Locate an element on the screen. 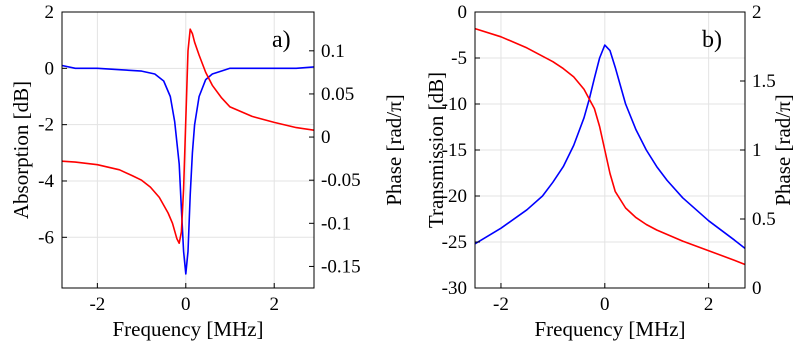 The height and width of the screenshot is (347, 801). panel-label: b) is located at coordinates (712, 40).